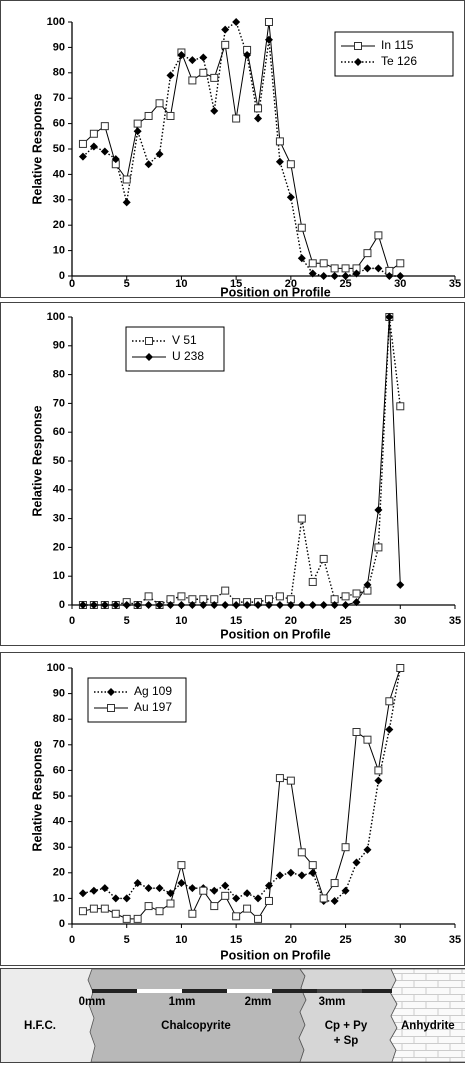  Describe the element at coordinates (59, 403) in the screenshot. I see `y-tick-label: 70` at that location.